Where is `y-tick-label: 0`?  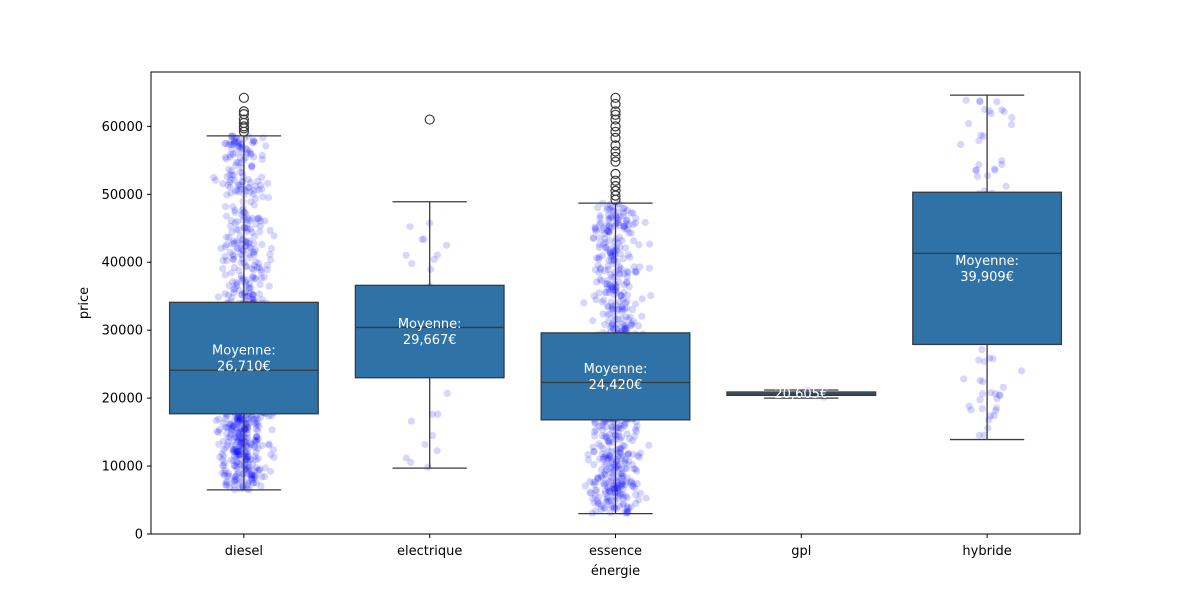
y-tick-label: 0 is located at coordinates (139, 535).